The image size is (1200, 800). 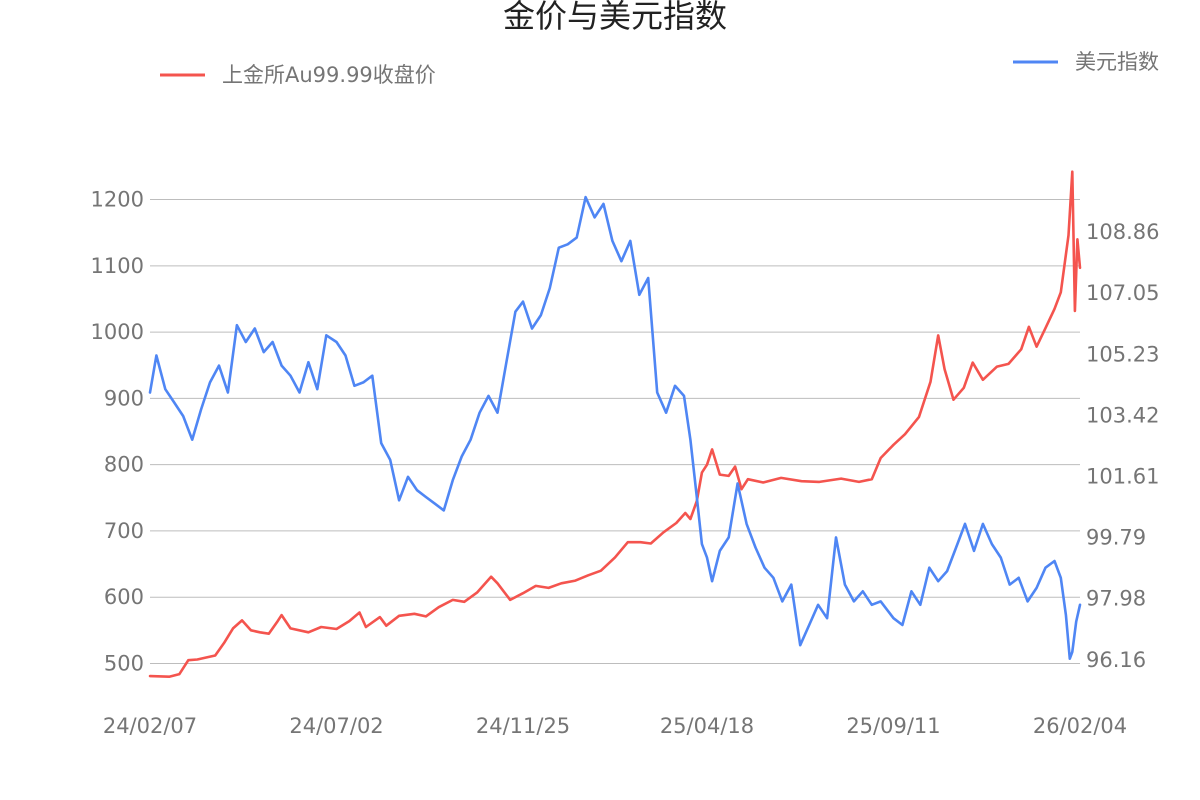 I want to click on y-left-tick-label: 600, so click(x=124, y=597).